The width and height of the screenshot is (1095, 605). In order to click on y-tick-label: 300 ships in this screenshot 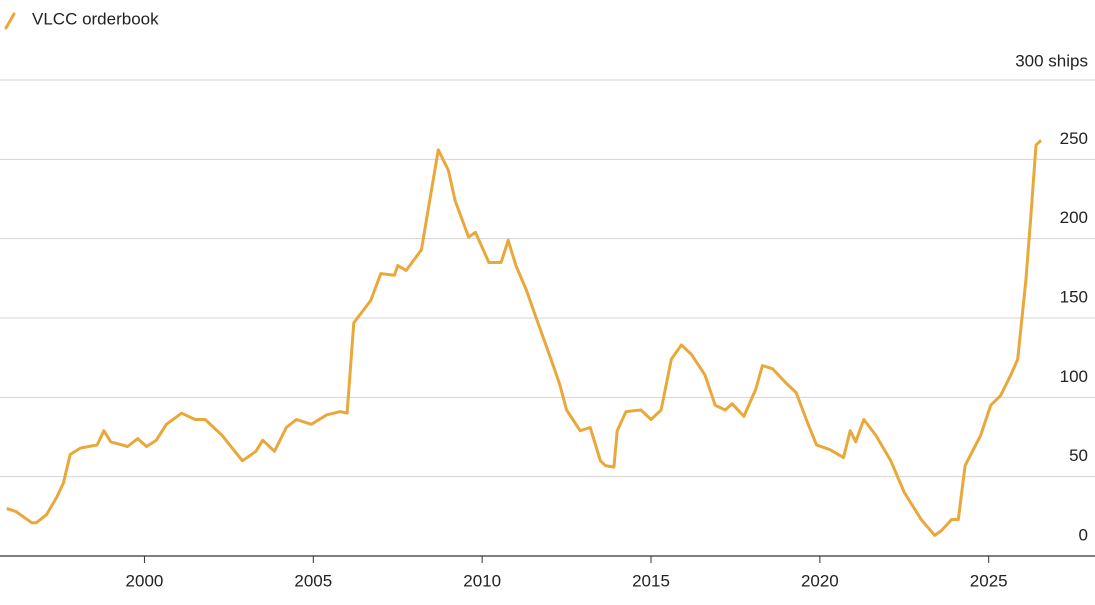, I will do `click(1051, 60)`.